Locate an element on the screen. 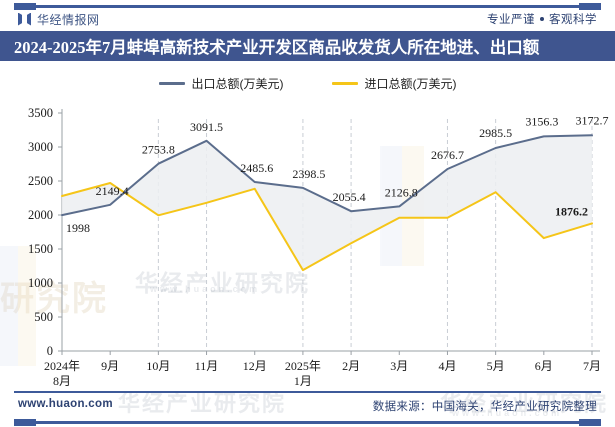 This screenshot has height=427, width=615. page-title: 2024-2025年7月蚌埠高新技术产业开发区商品收发货人所在地进、出口额 is located at coordinates (277, 47).